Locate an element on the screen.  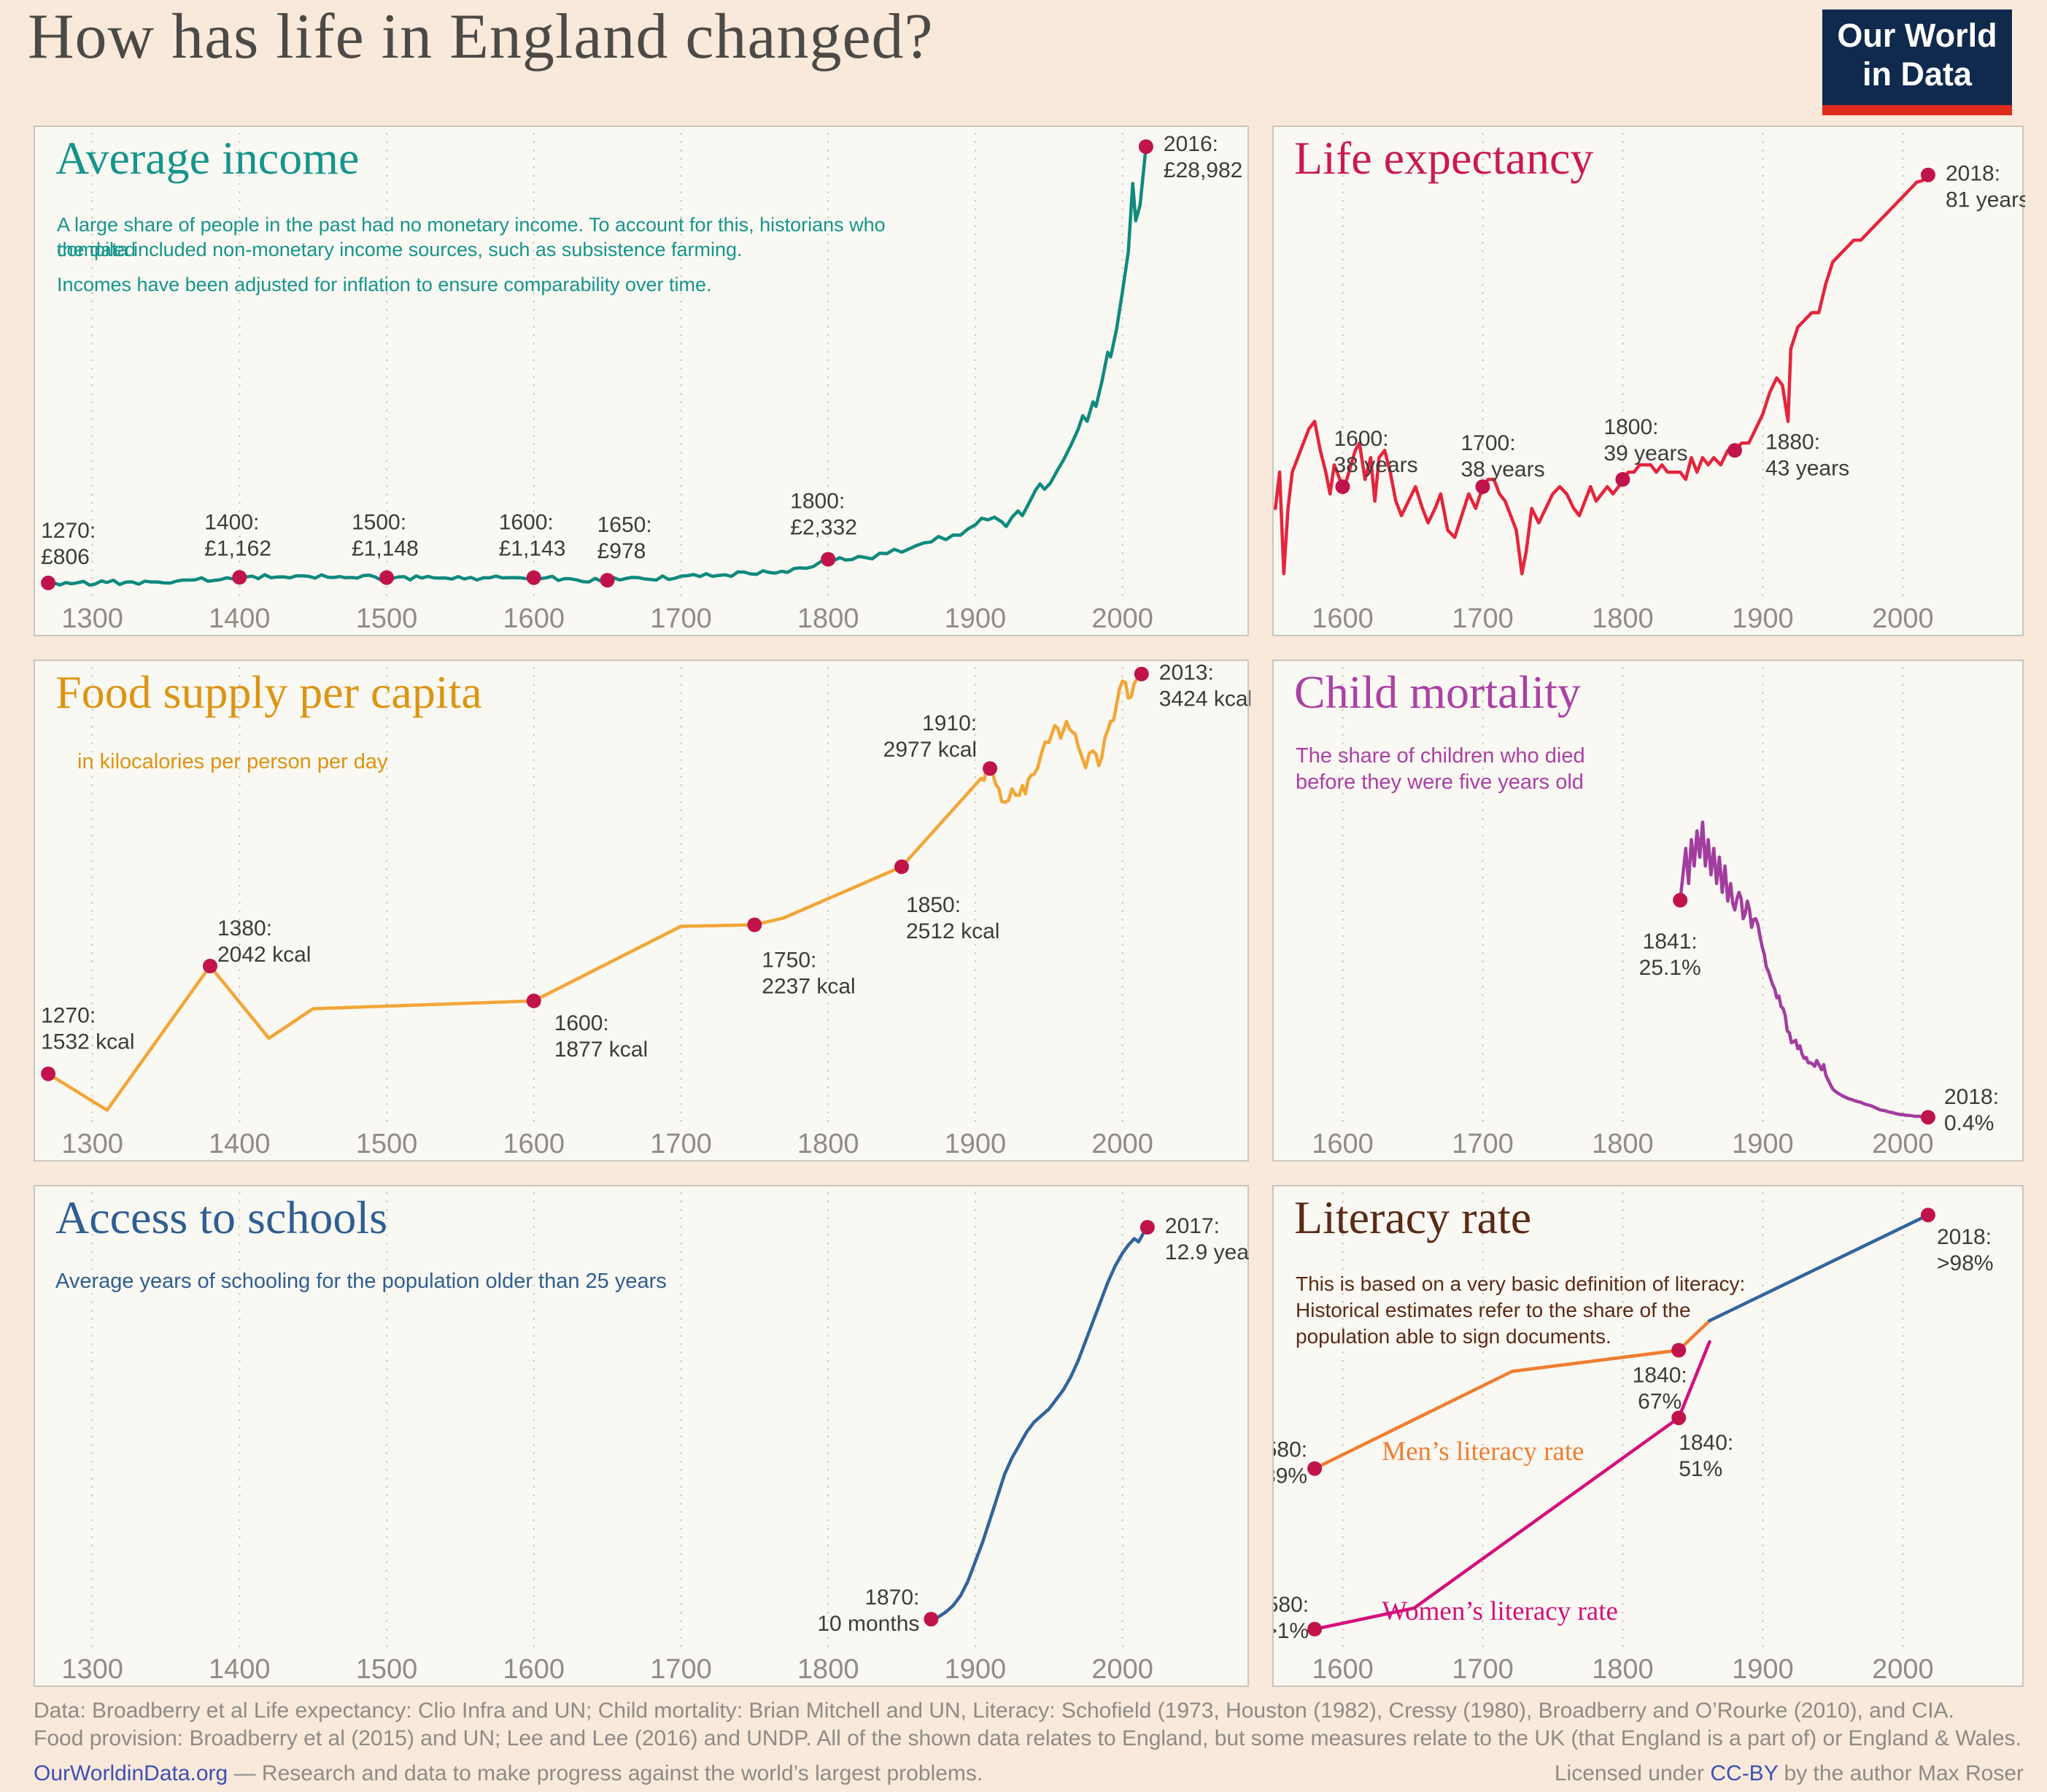
logo-text-line1: Our World is located at coordinates (1917, 35).